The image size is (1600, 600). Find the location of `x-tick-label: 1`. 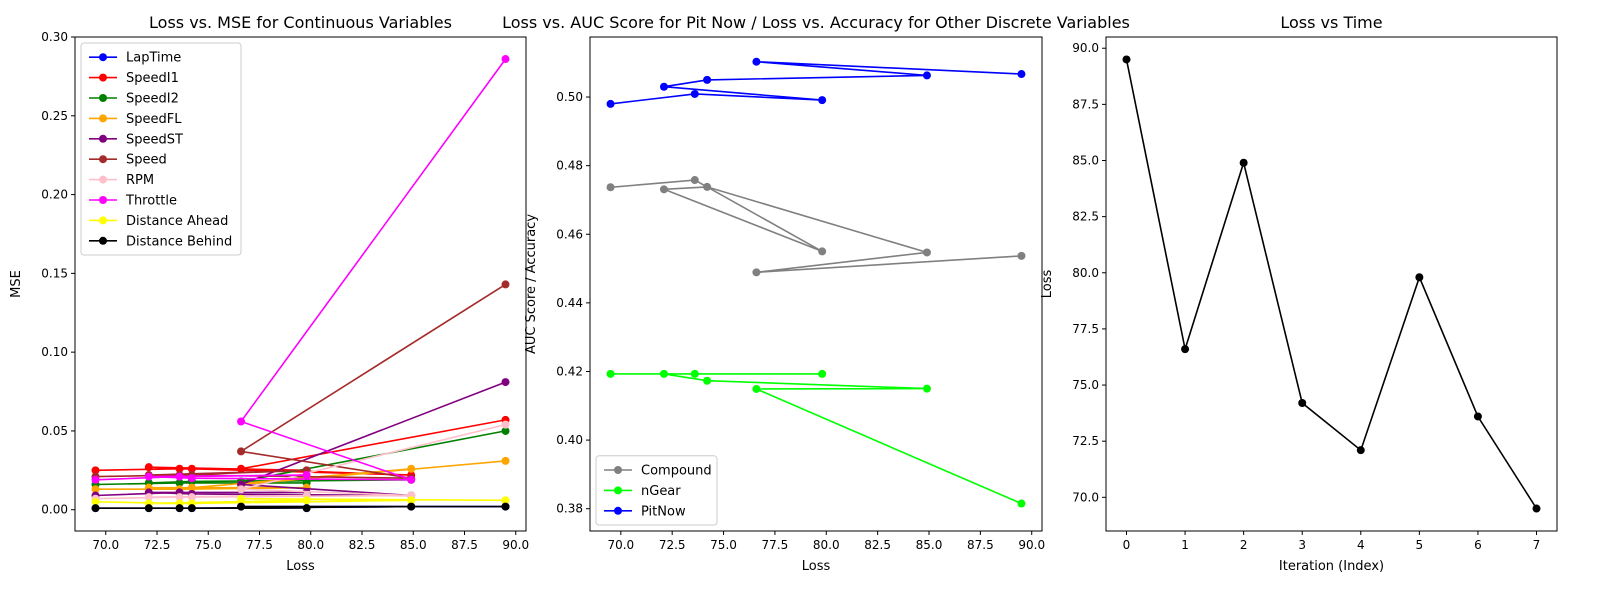

x-tick-label: 1 is located at coordinates (1185, 545).